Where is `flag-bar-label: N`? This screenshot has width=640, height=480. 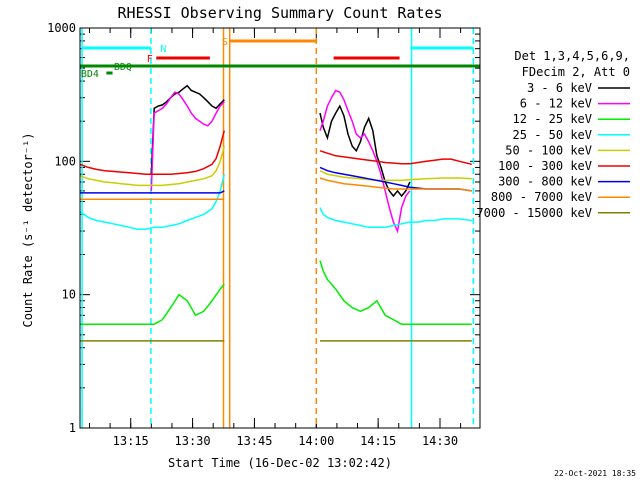
flag-bar-label: N is located at coordinates (163, 49).